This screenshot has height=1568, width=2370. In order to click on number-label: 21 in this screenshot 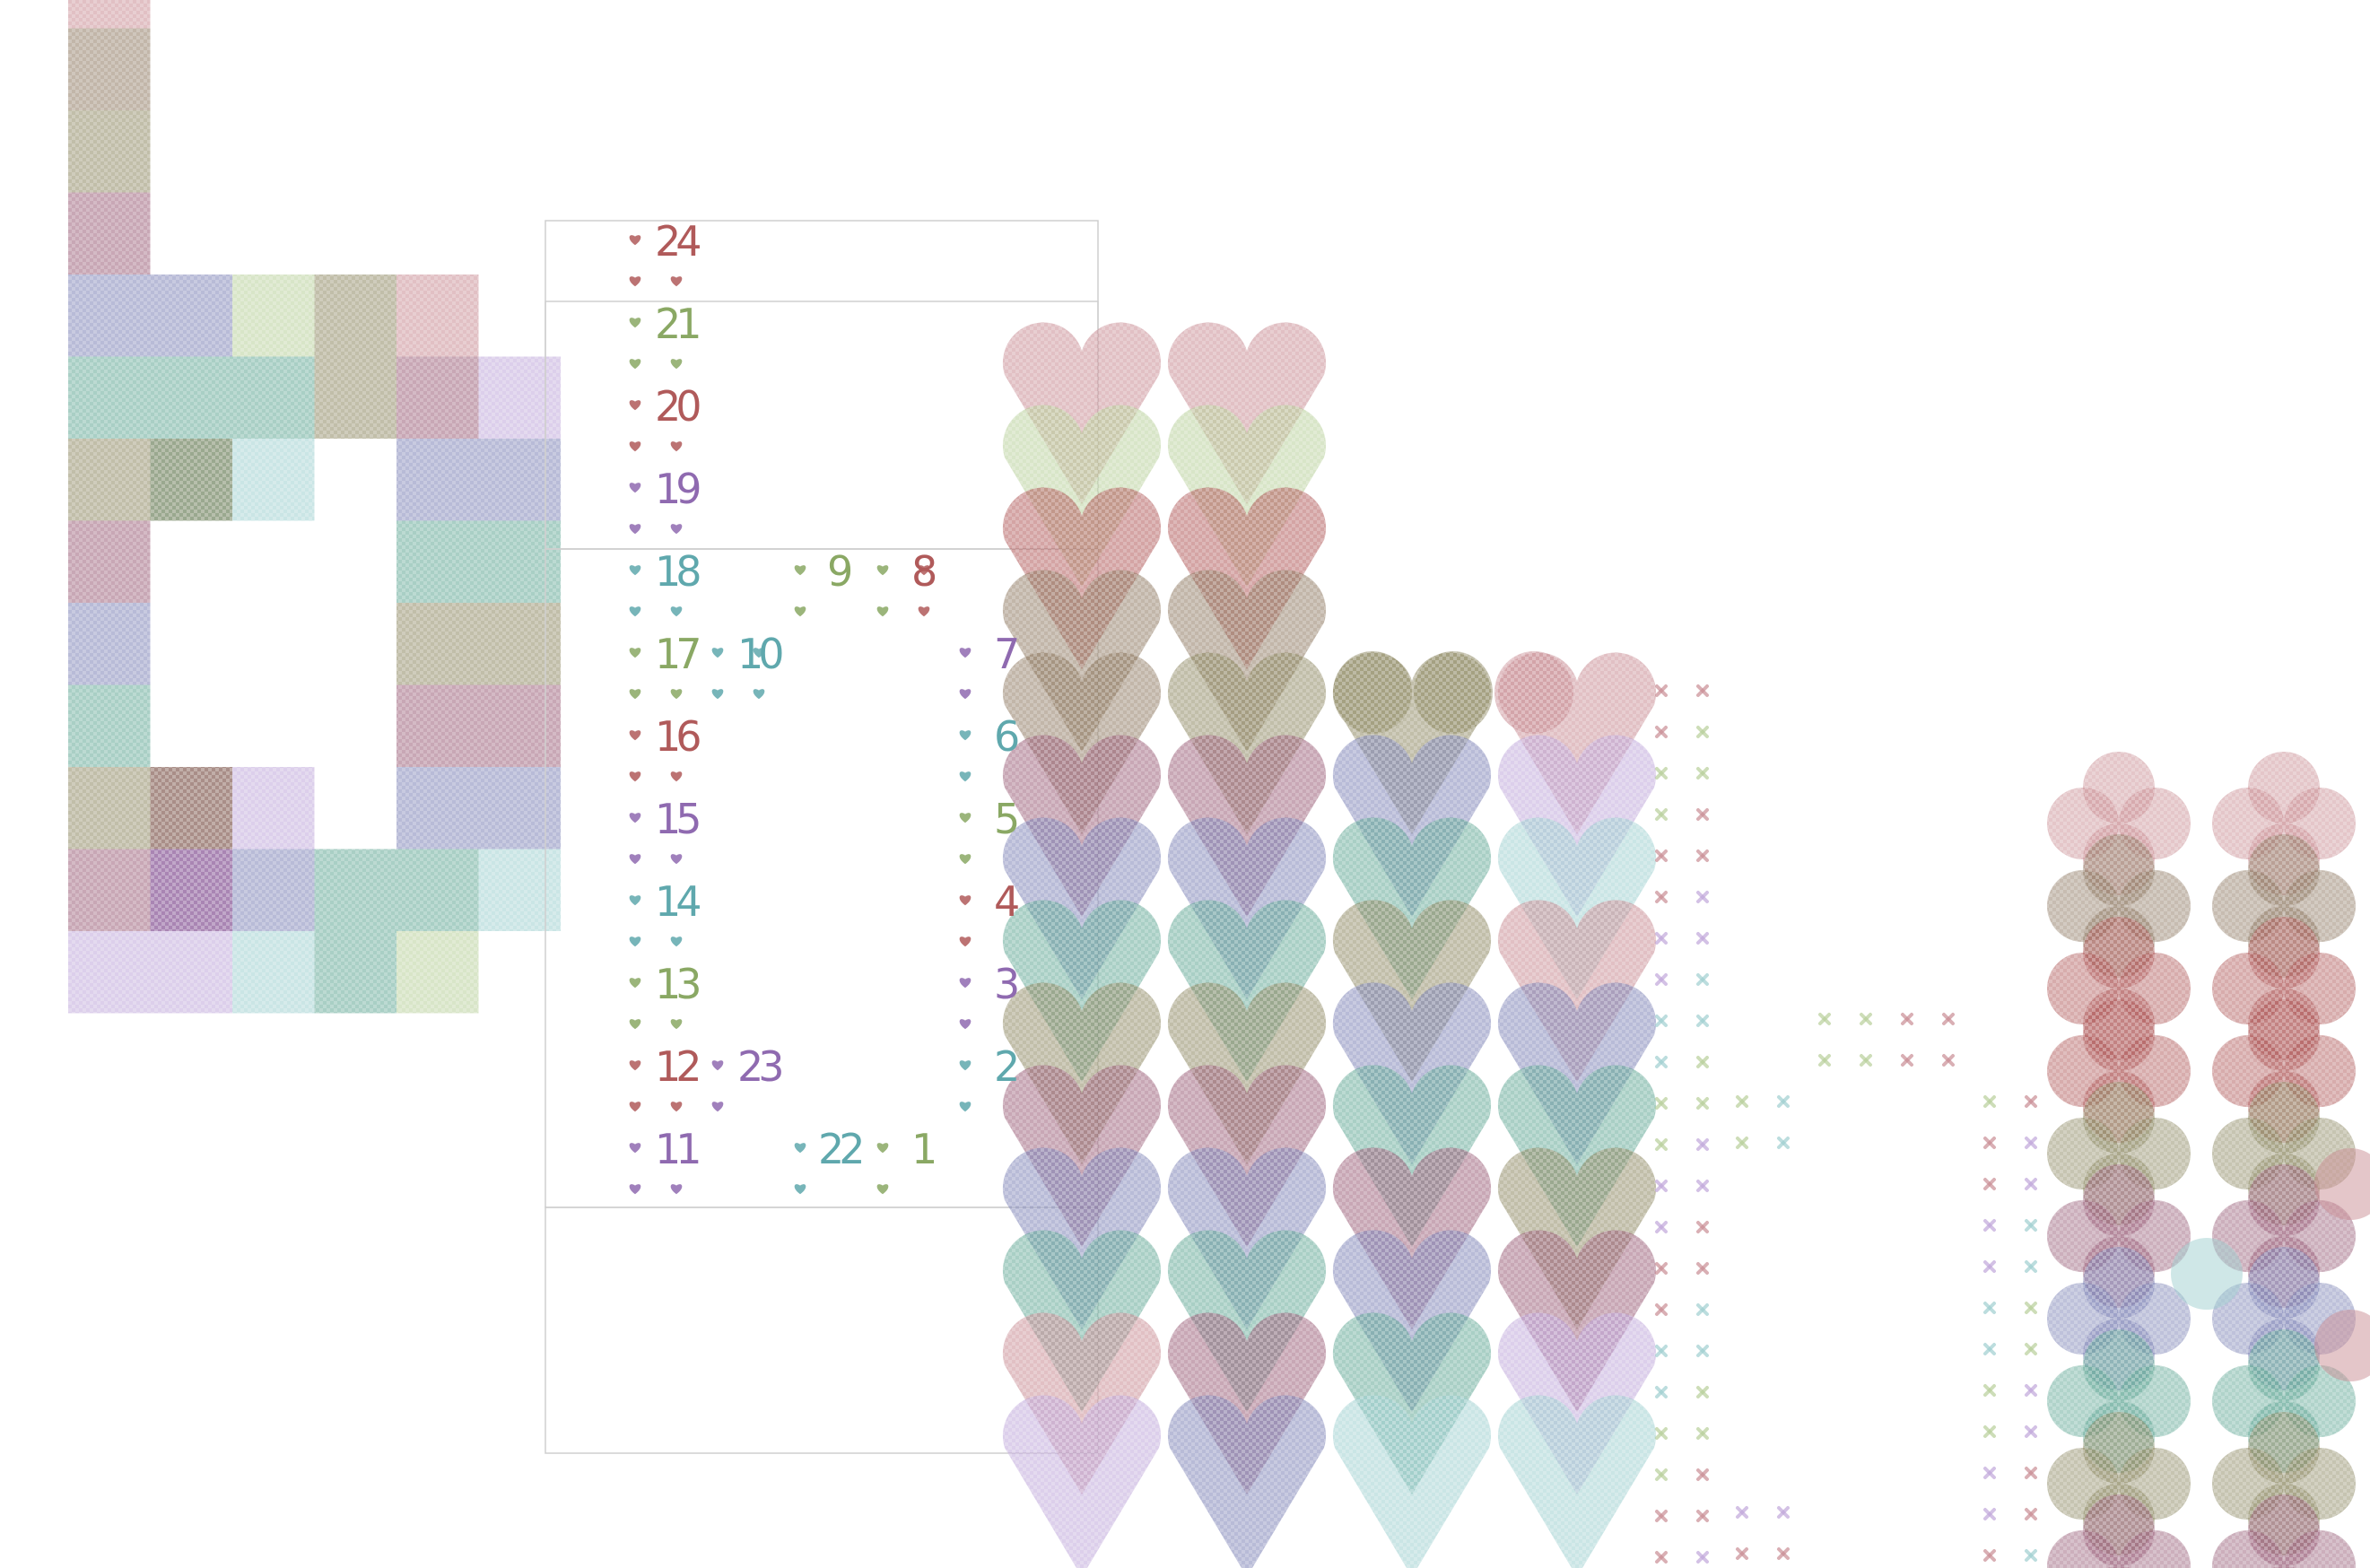, I will do `click(678, 324)`.